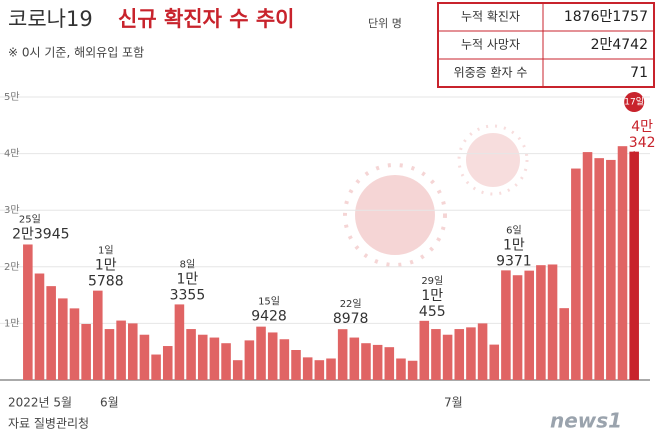 The height and width of the screenshot is (446, 658). What do you see at coordinates (385, 23) in the screenshot?
I see `unit: 단위 명` at bounding box center [385, 23].